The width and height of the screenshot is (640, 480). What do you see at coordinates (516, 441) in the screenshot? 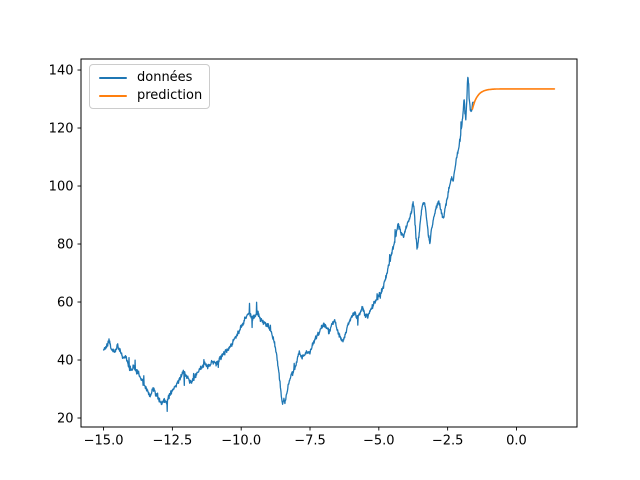
I see `x-tick-label: 0.0` at bounding box center [516, 441].